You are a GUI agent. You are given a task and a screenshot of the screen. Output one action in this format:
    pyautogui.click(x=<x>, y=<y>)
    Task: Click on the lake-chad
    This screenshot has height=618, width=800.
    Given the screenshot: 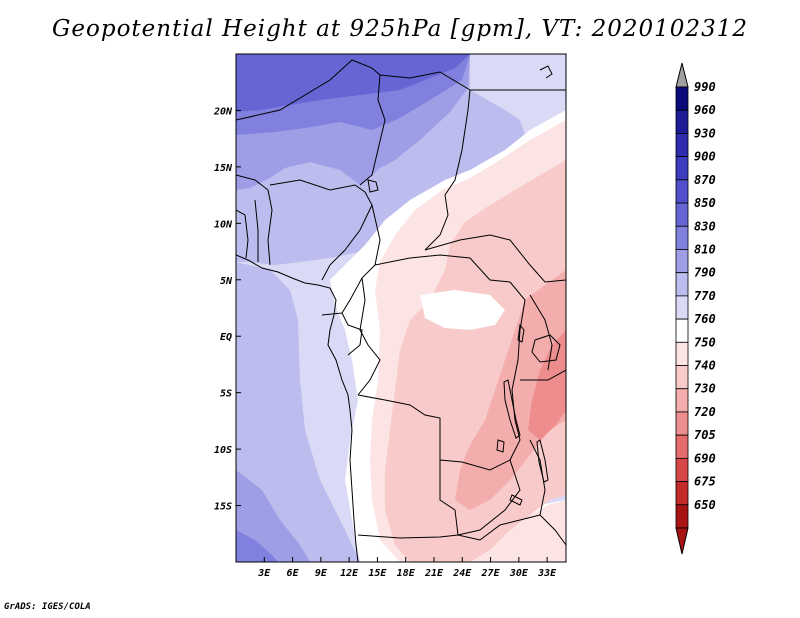 What is the action you would take?
    pyautogui.click(x=373, y=186)
    